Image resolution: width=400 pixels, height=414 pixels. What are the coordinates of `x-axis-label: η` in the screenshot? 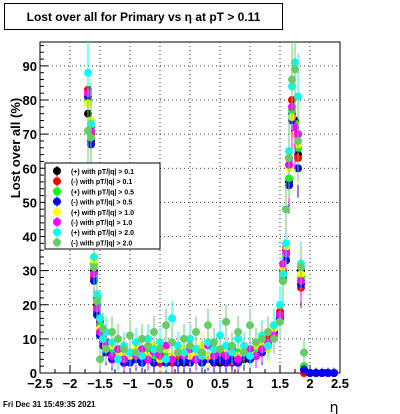 It's located at (334, 407).